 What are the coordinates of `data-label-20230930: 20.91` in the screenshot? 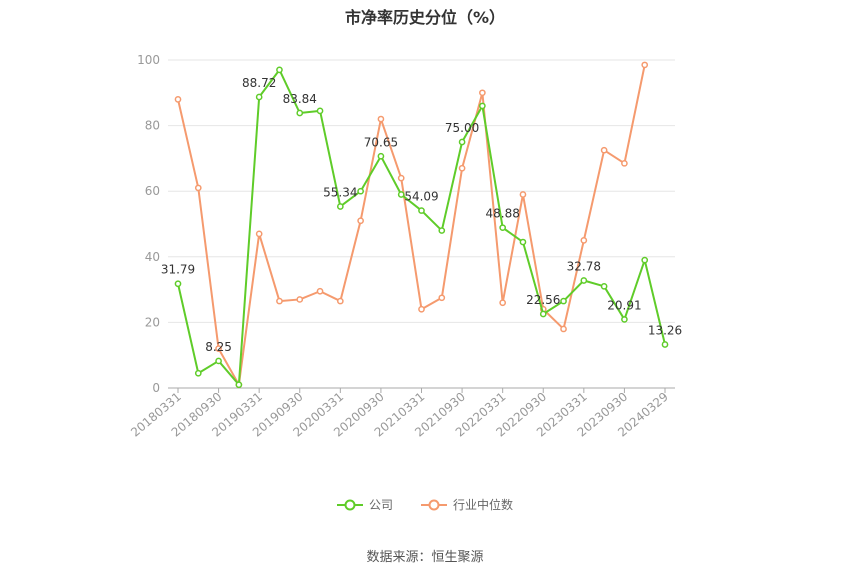 It's located at (624, 305).